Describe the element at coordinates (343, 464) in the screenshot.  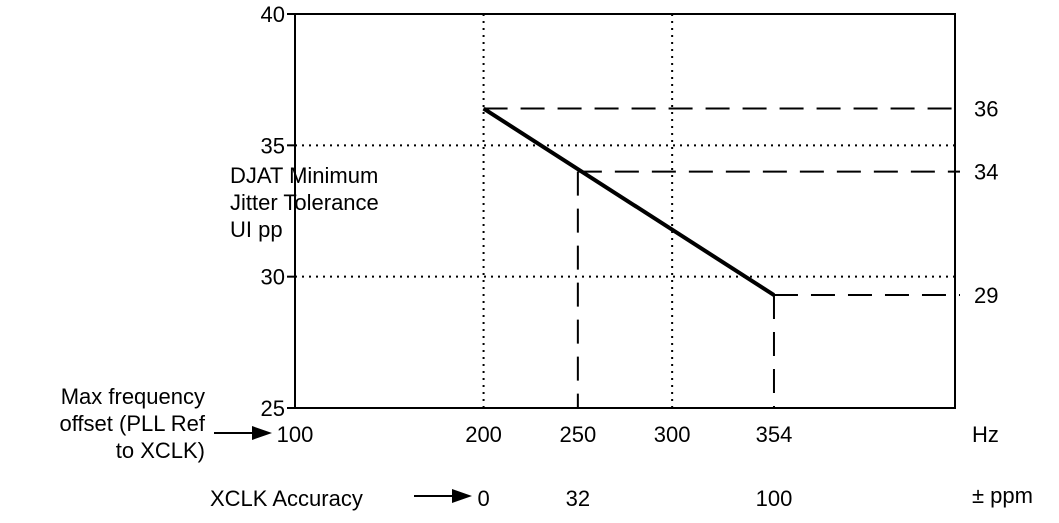
I see `axis-arrows` at that location.